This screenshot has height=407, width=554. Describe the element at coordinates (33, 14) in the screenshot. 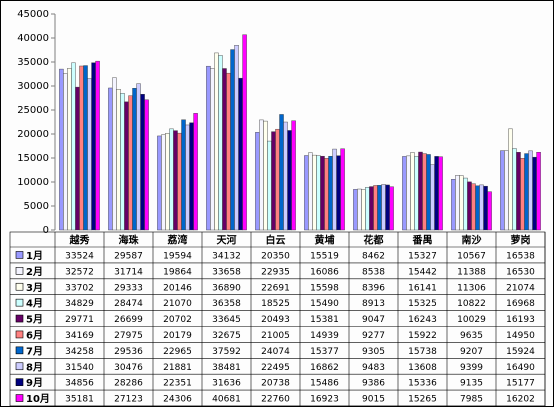

I see `y-tick-label: 45000` at that location.